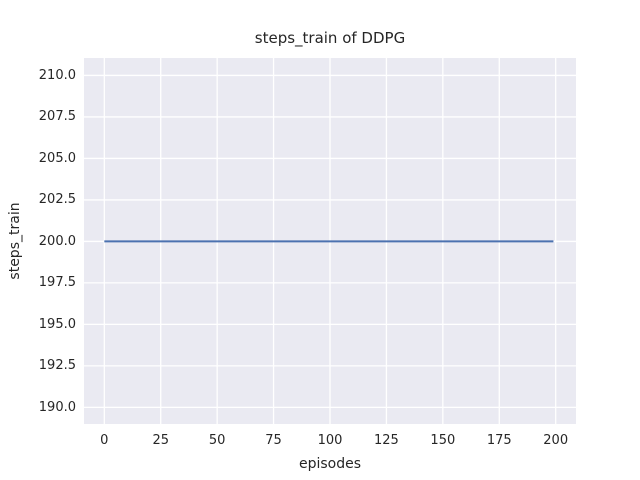 The image size is (640, 480). I want to click on y-tick-label-0: 190.0, so click(57, 407).